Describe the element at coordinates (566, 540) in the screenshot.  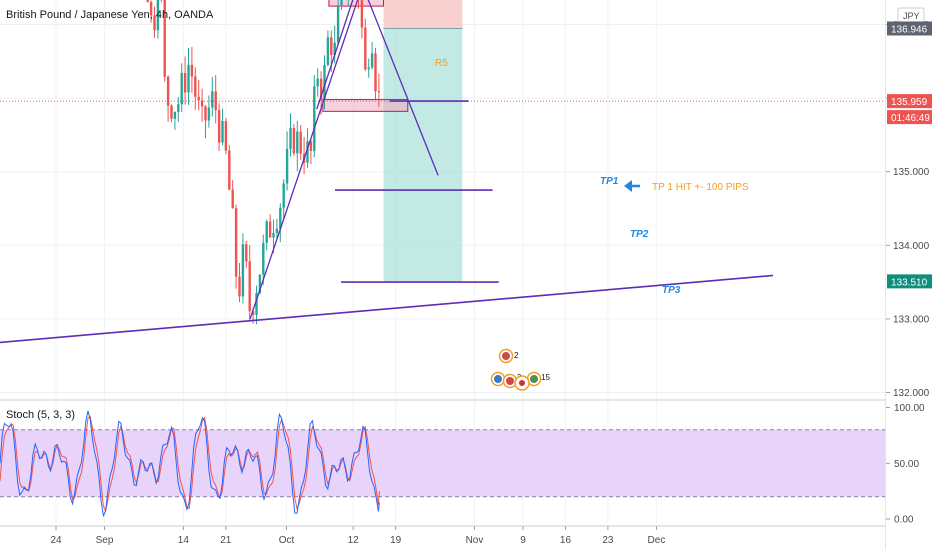
I see `time-tick-label-9: 16` at that location.